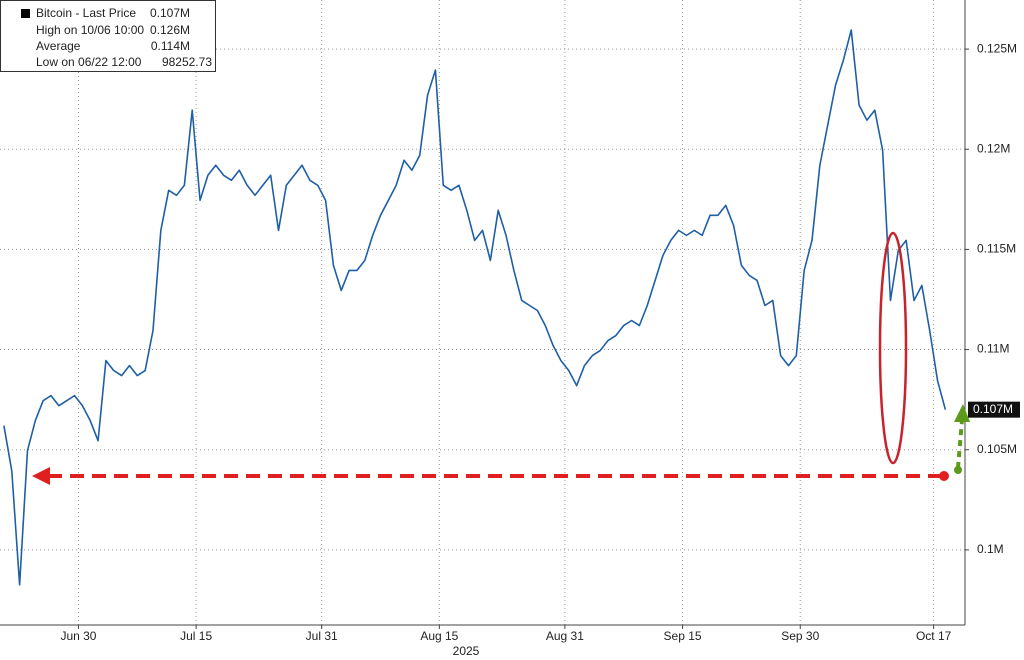  I want to click on last-price-marker, so click(994, 409).